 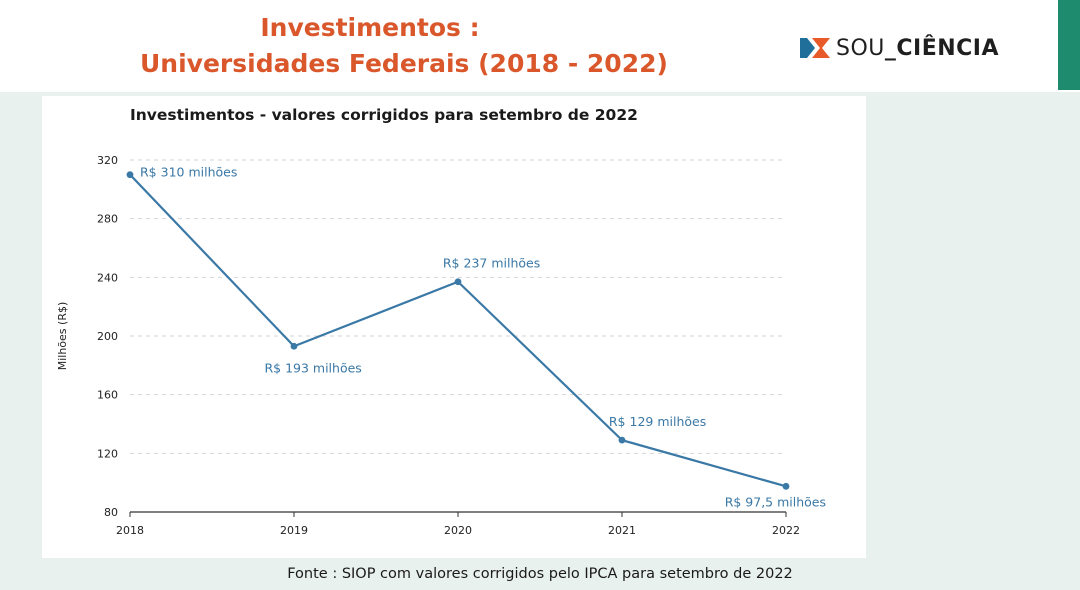 I want to click on x-tick-label-2022: 2022, so click(x=786, y=530).